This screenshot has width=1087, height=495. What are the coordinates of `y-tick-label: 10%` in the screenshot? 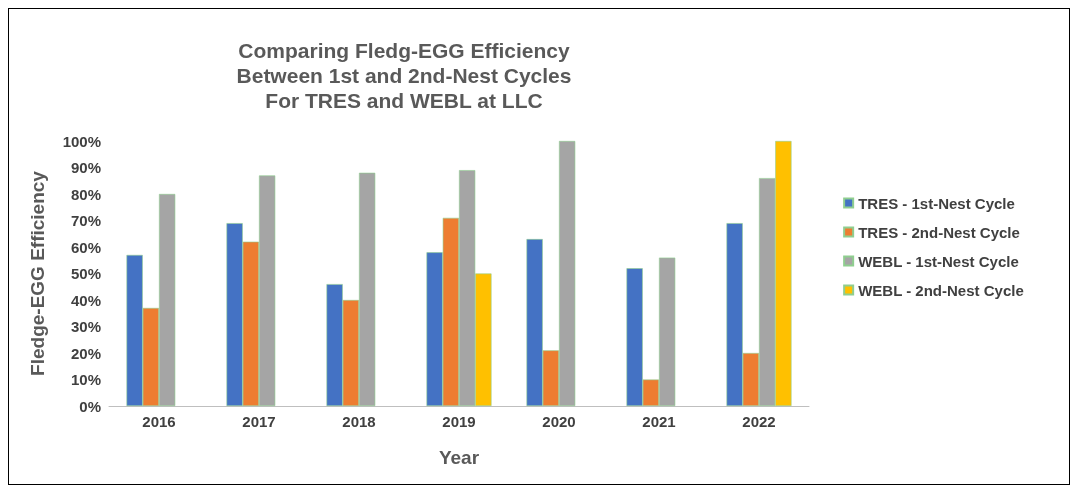 It's located at (85, 379).